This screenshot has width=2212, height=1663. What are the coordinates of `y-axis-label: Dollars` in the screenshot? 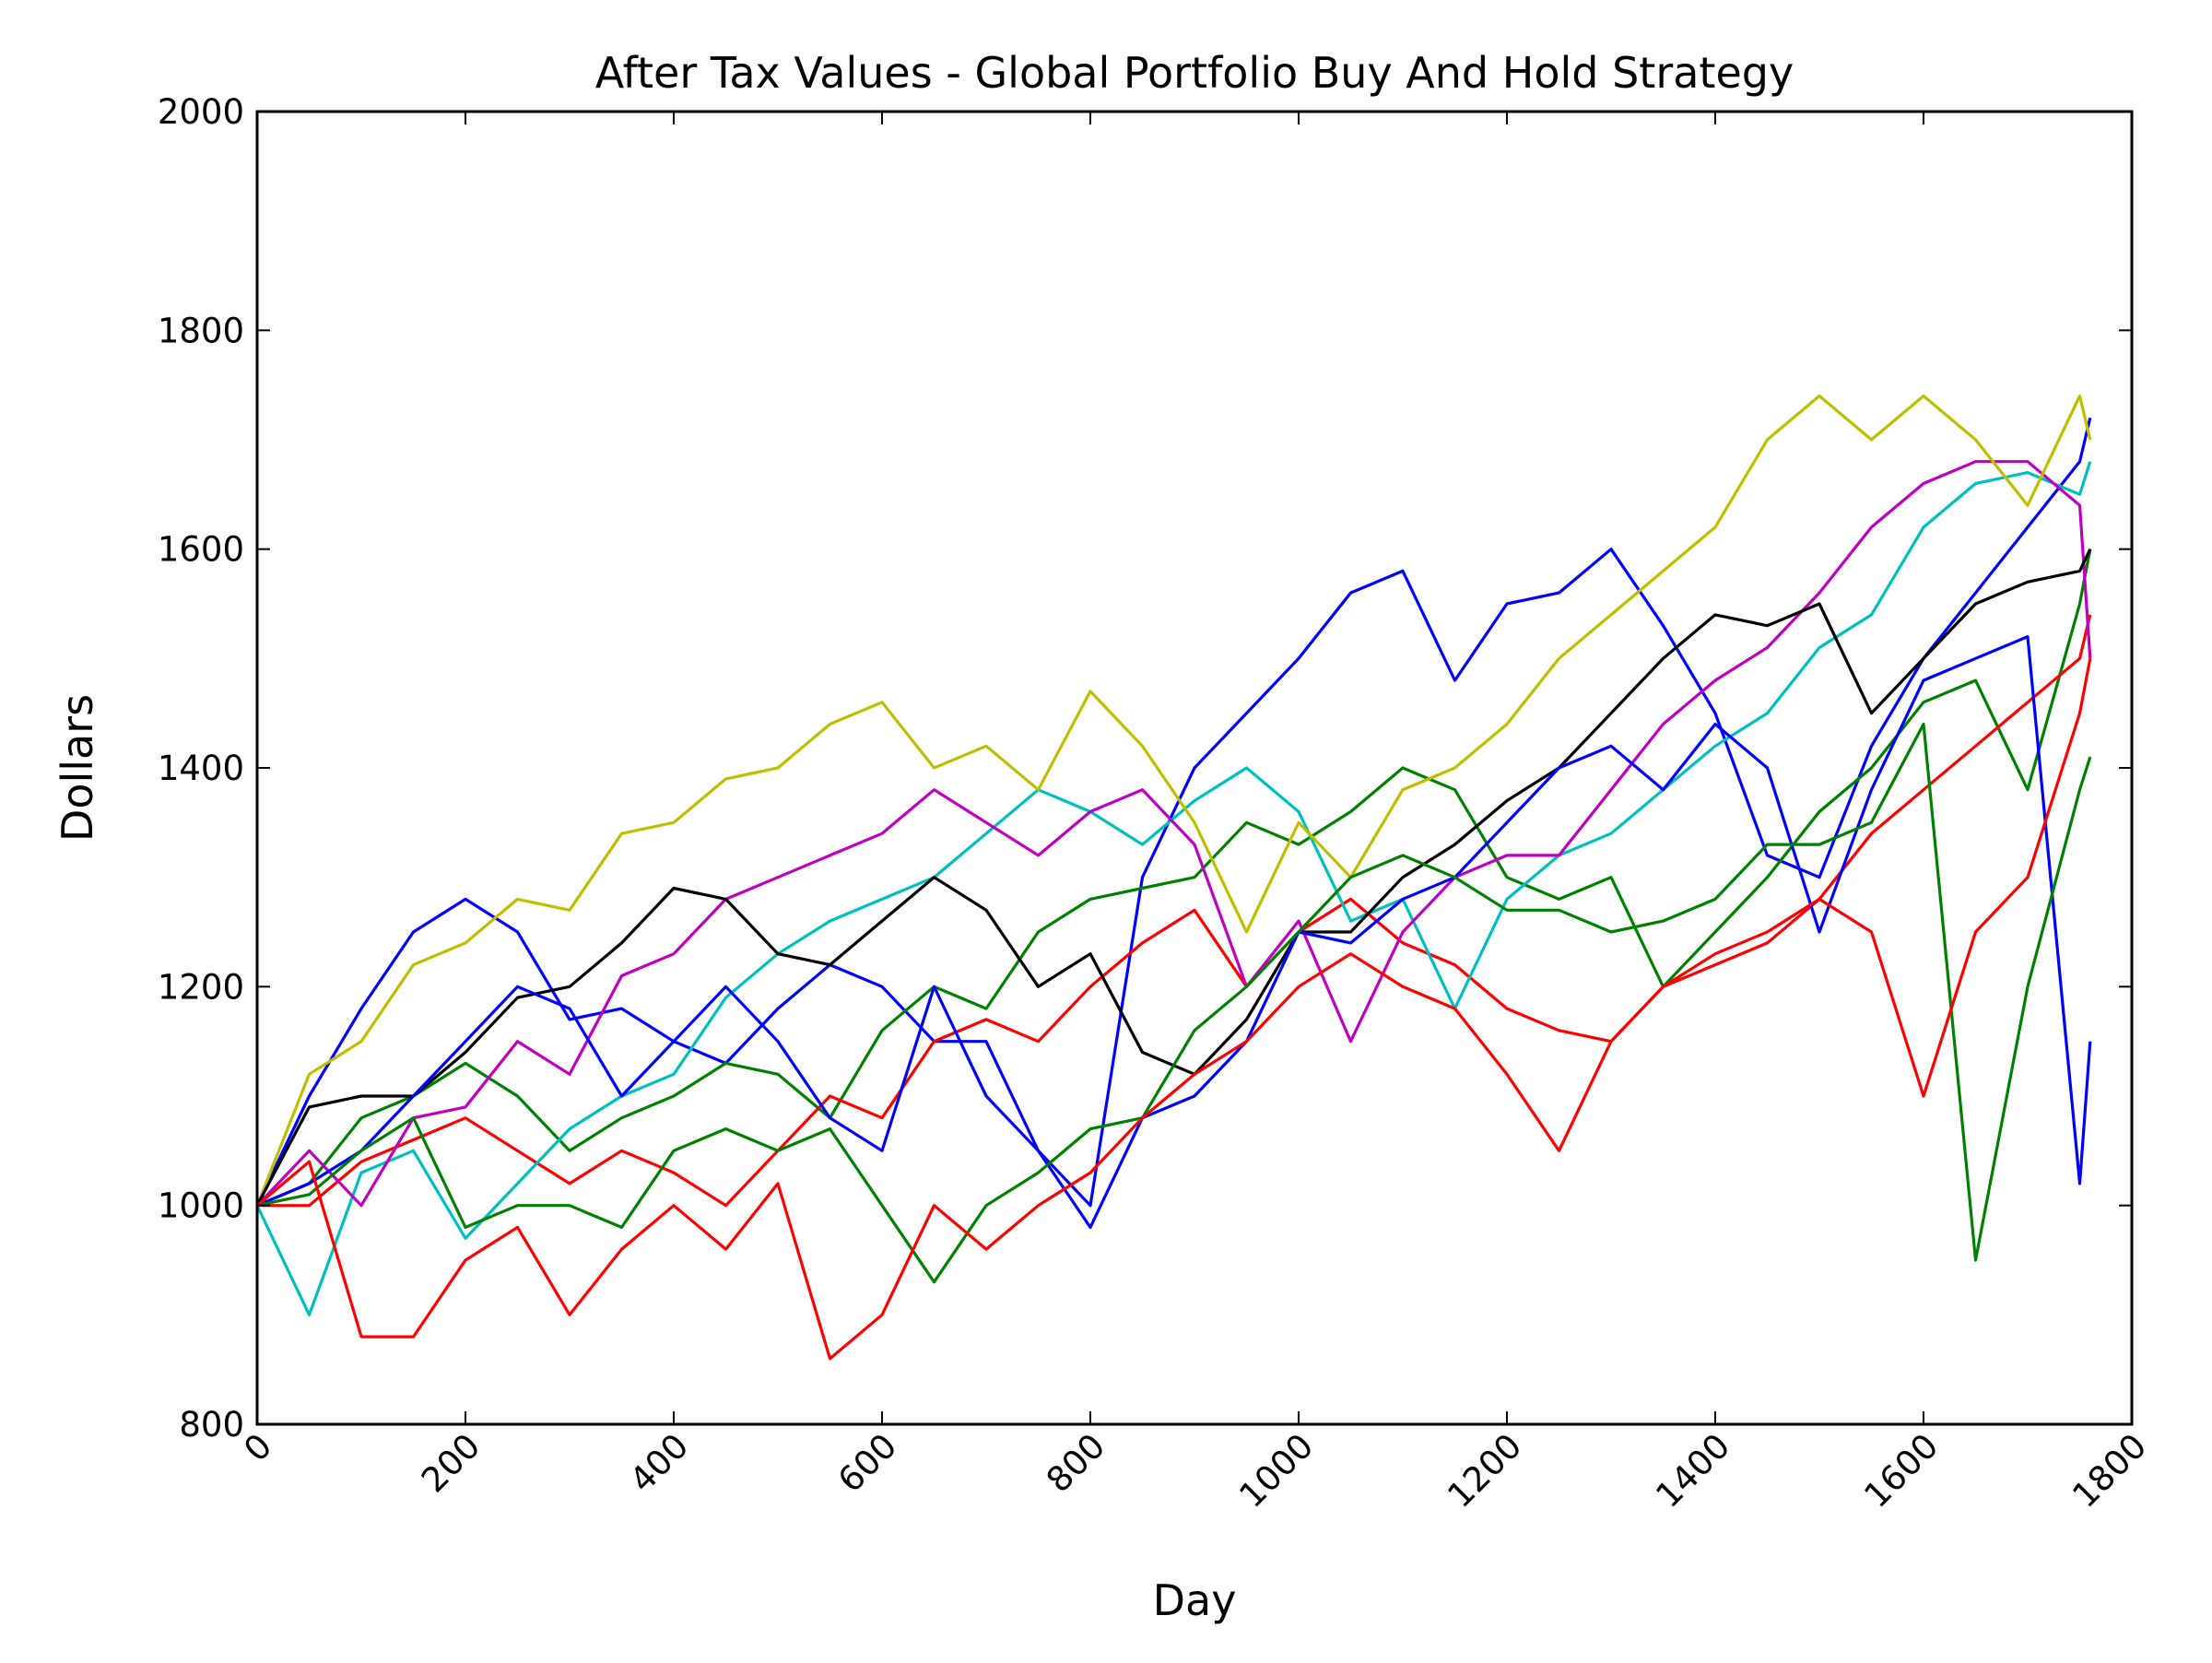 It's located at (77, 768).